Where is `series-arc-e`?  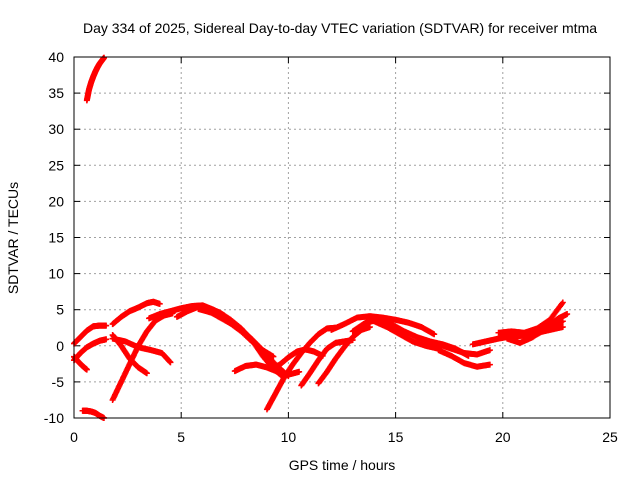 series-arc-e is located at coordinates (136, 313).